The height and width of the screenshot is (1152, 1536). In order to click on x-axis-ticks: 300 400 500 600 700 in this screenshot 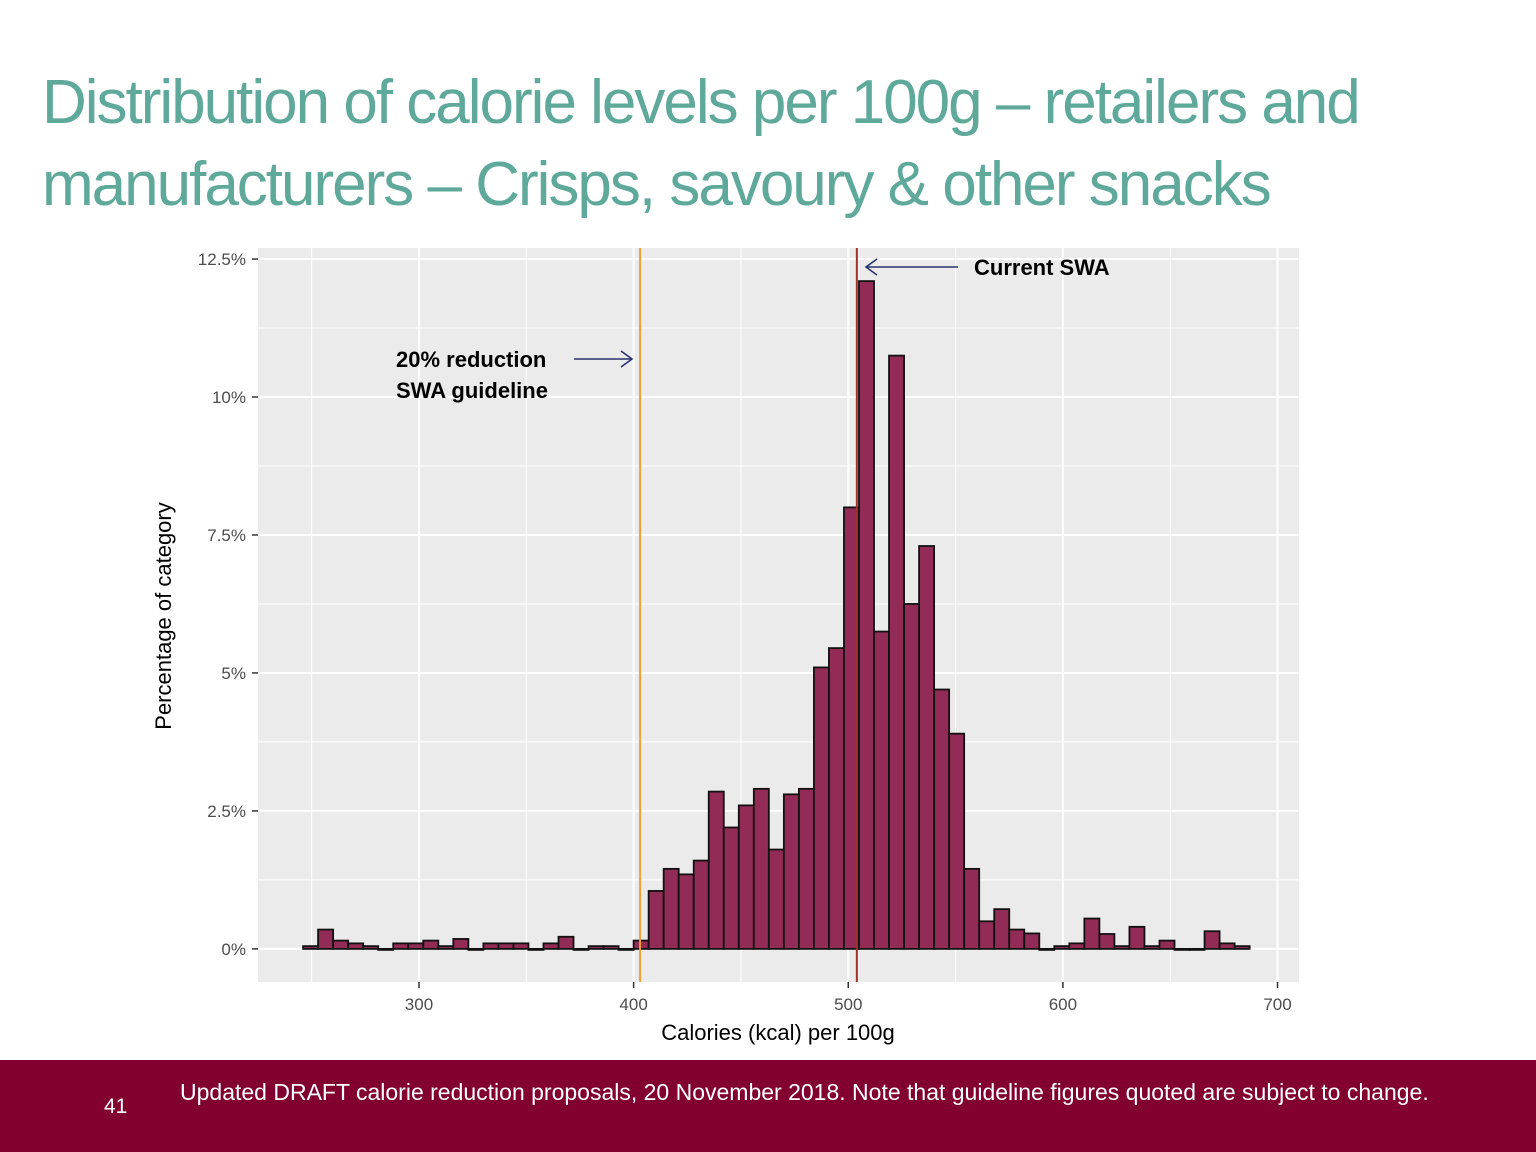, I will do `click(848, 998)`.